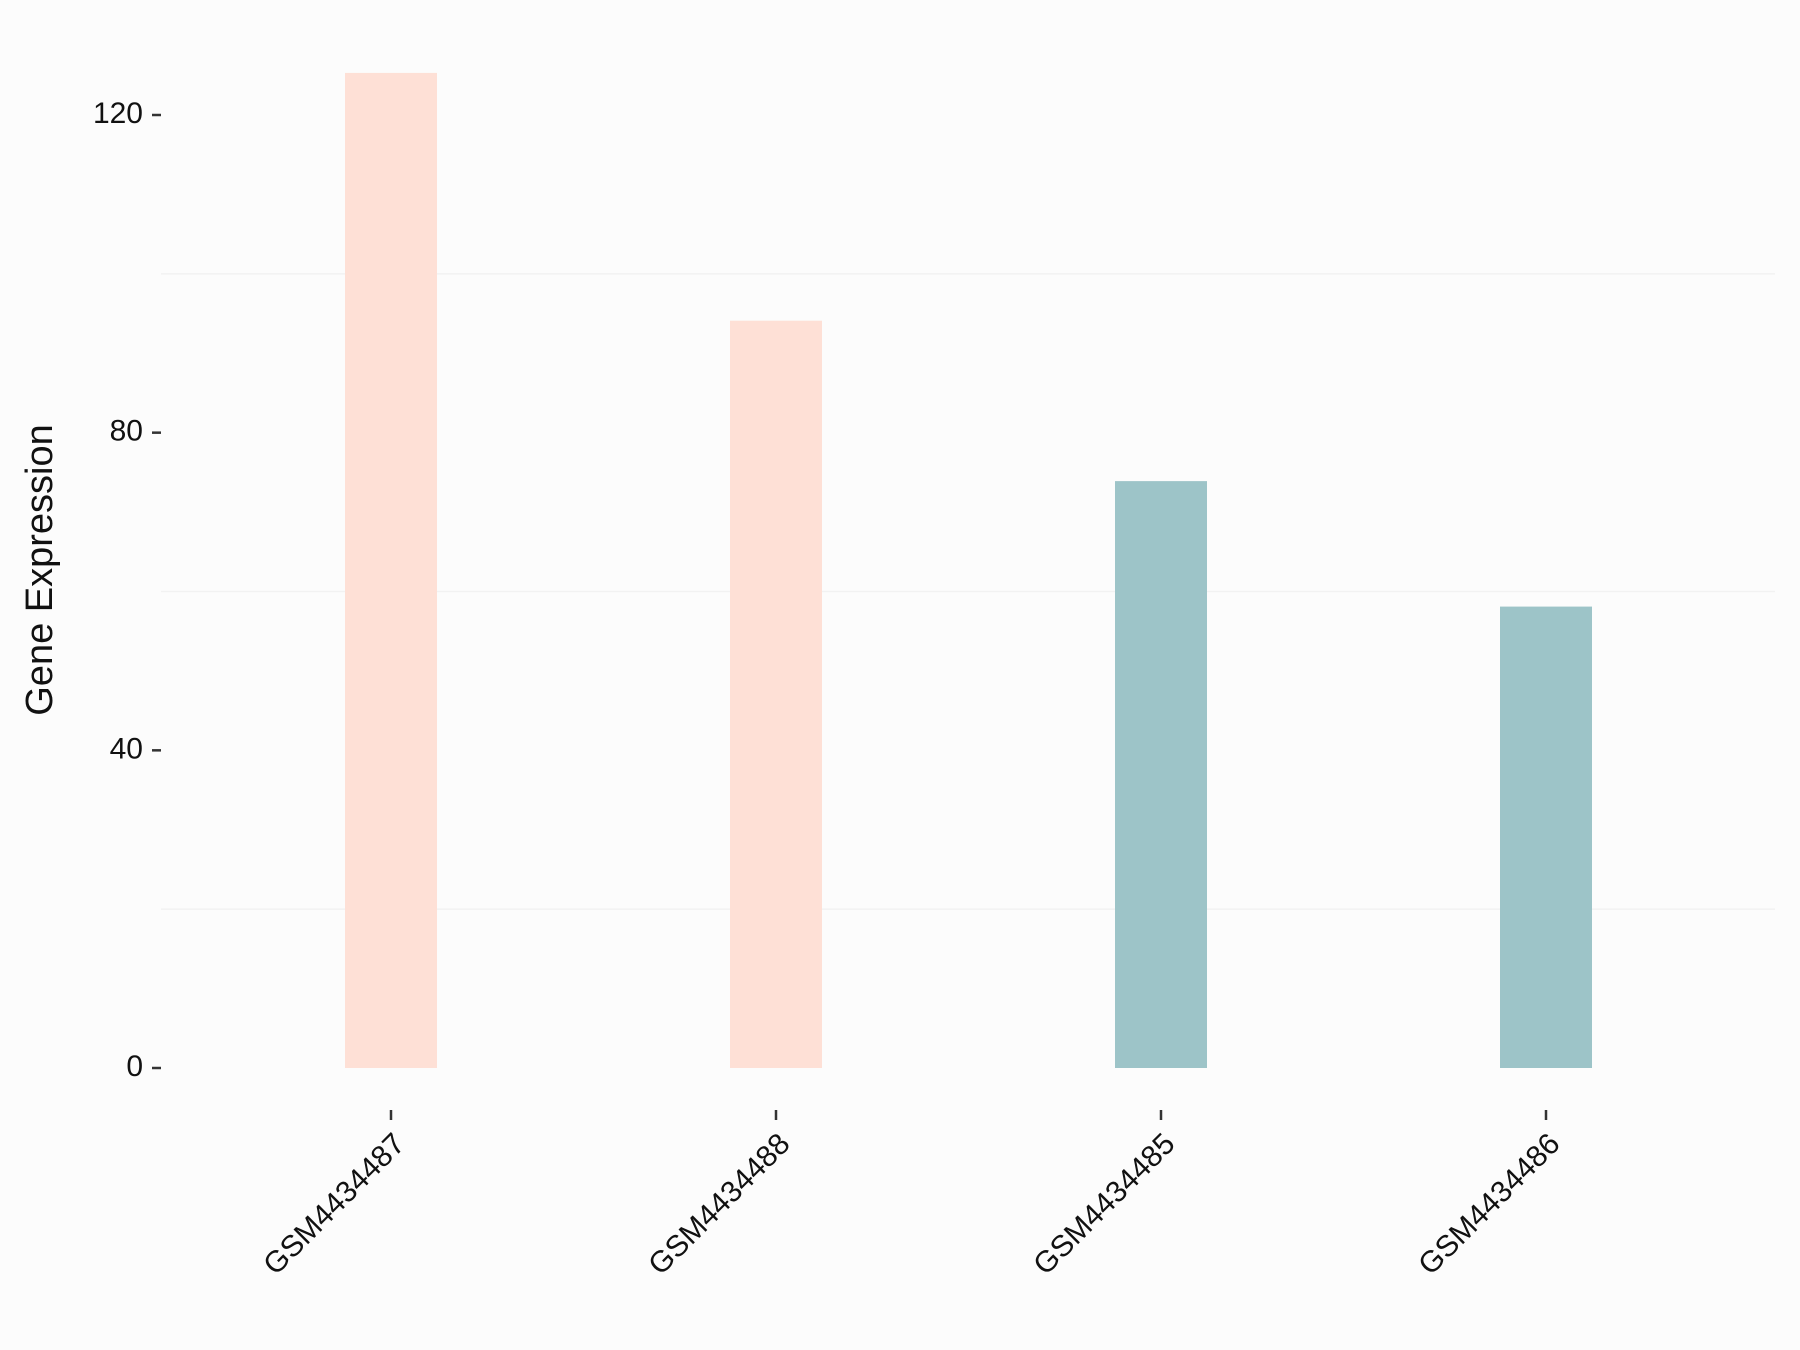 The image size is (1800, 1350). I want to click on y-tick-label: 120, so click(118, 113).